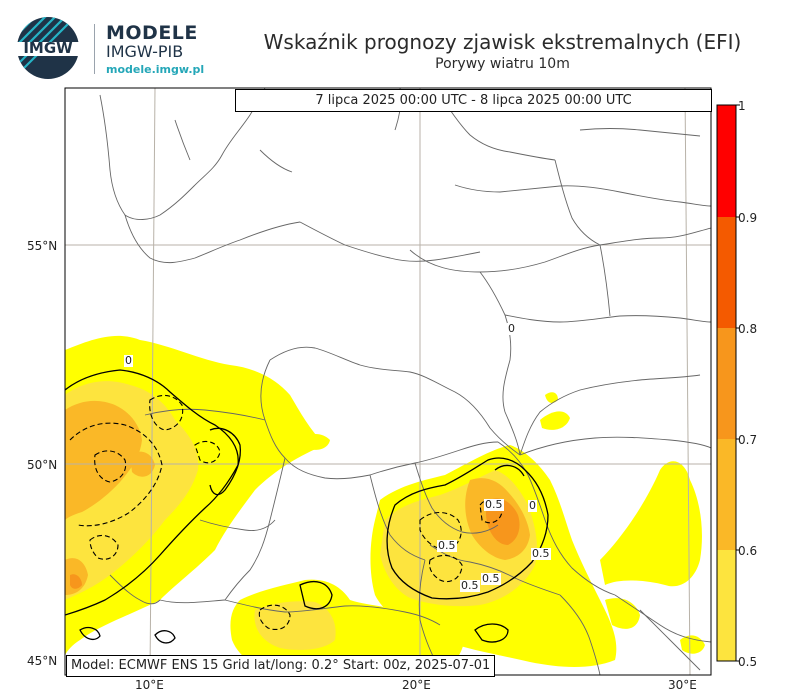  I want to click on colorbar-label: 0.7, so click(748, 440).